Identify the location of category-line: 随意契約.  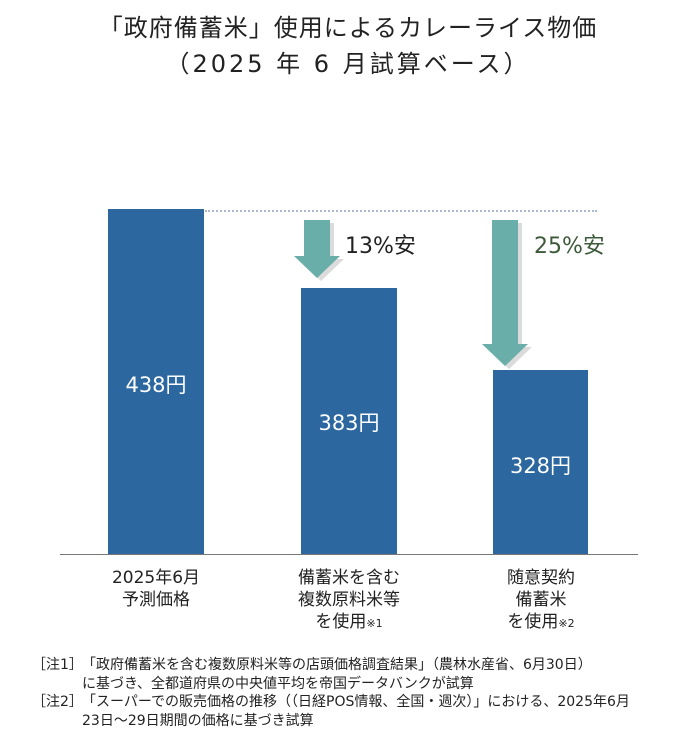
(541, 578).